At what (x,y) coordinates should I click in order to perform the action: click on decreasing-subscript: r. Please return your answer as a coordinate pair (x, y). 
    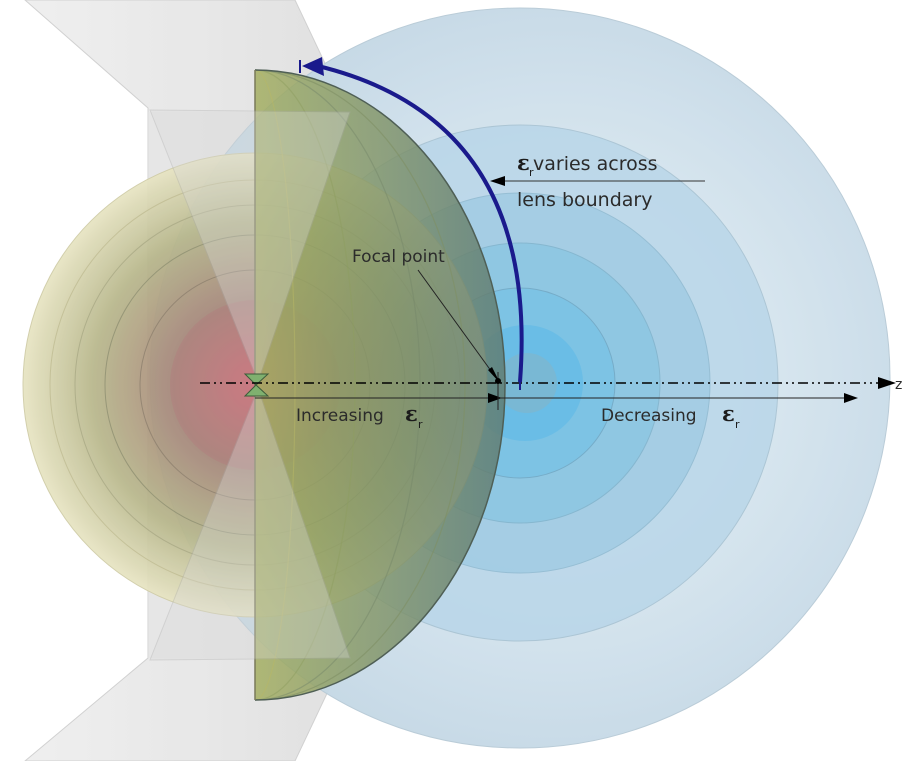
    Looking at the image, I should click on (737, 424).